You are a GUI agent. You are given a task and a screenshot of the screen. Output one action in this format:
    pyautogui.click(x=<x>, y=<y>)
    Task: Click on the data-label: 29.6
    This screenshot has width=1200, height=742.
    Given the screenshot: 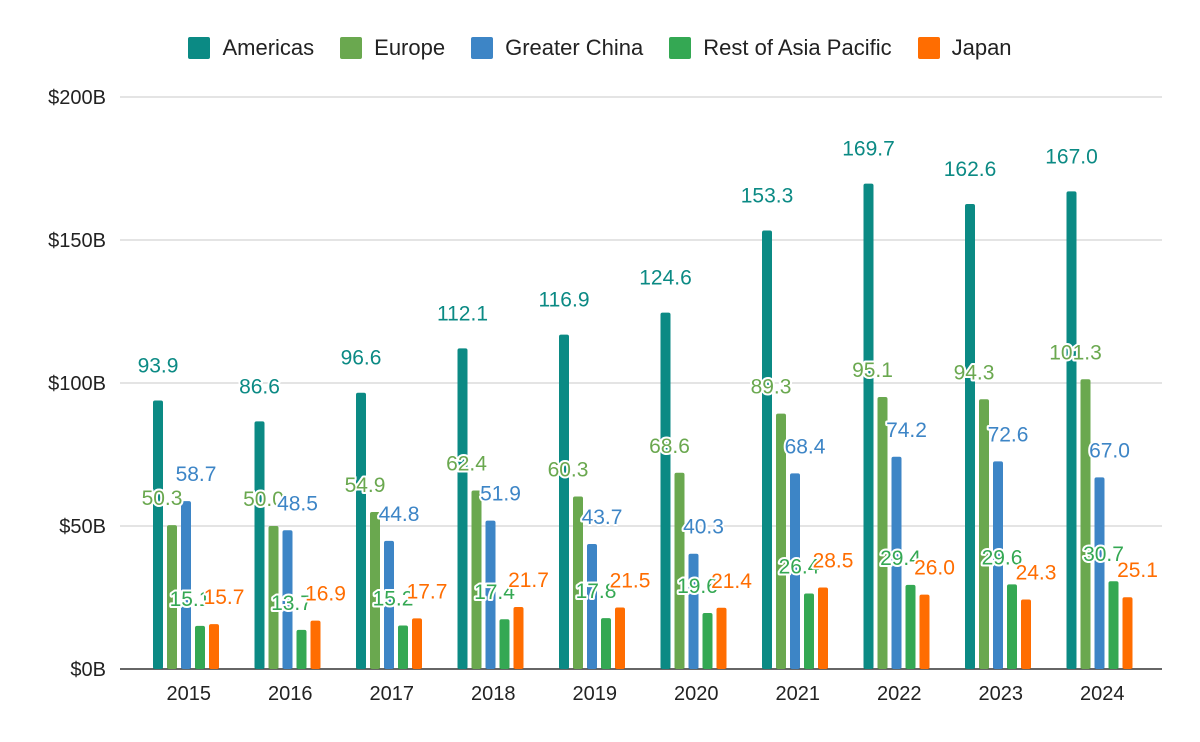 What is the action you would take?
    pyautogui.click(x=1002, y=557)
    